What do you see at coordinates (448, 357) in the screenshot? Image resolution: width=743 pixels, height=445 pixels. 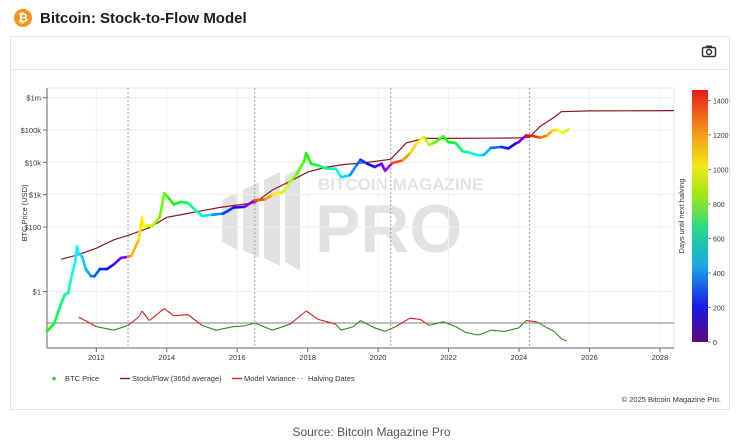 I see `x-tick-label: 2022` at bounding box center [448, 357].